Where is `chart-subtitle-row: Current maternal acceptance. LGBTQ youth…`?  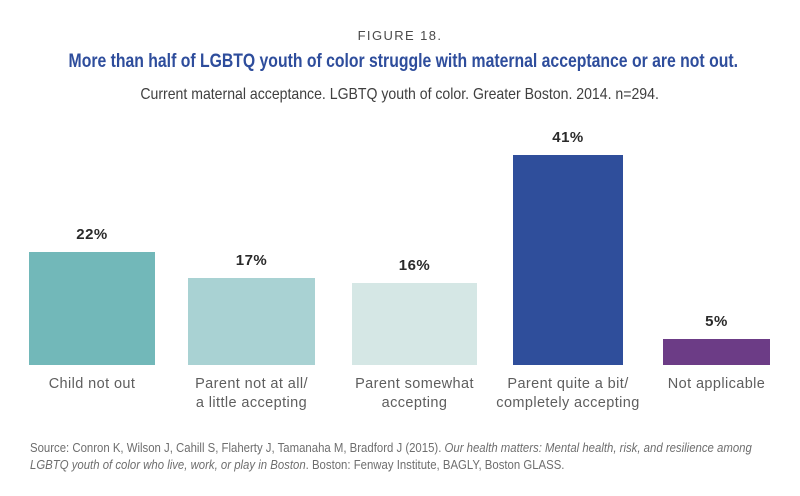
chart-subtitle-row: Current maternal acceptance. LGBTQ youth… is located at coordinates (400, 95).